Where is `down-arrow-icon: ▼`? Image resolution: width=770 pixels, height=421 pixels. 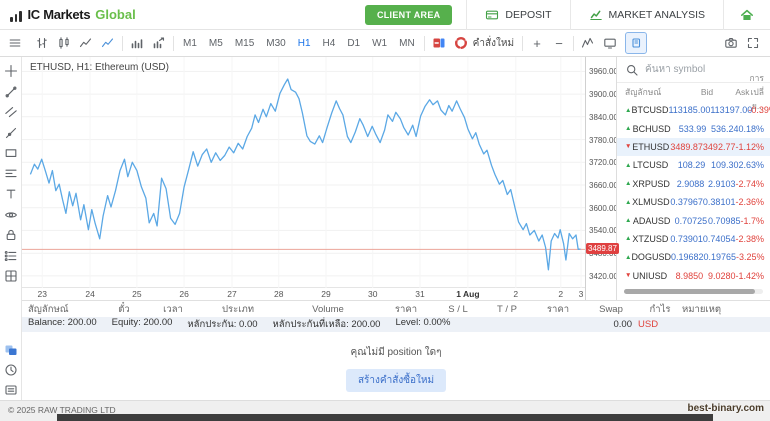 down-arrow-icon: ▼ is located at coordinates (628, 276).